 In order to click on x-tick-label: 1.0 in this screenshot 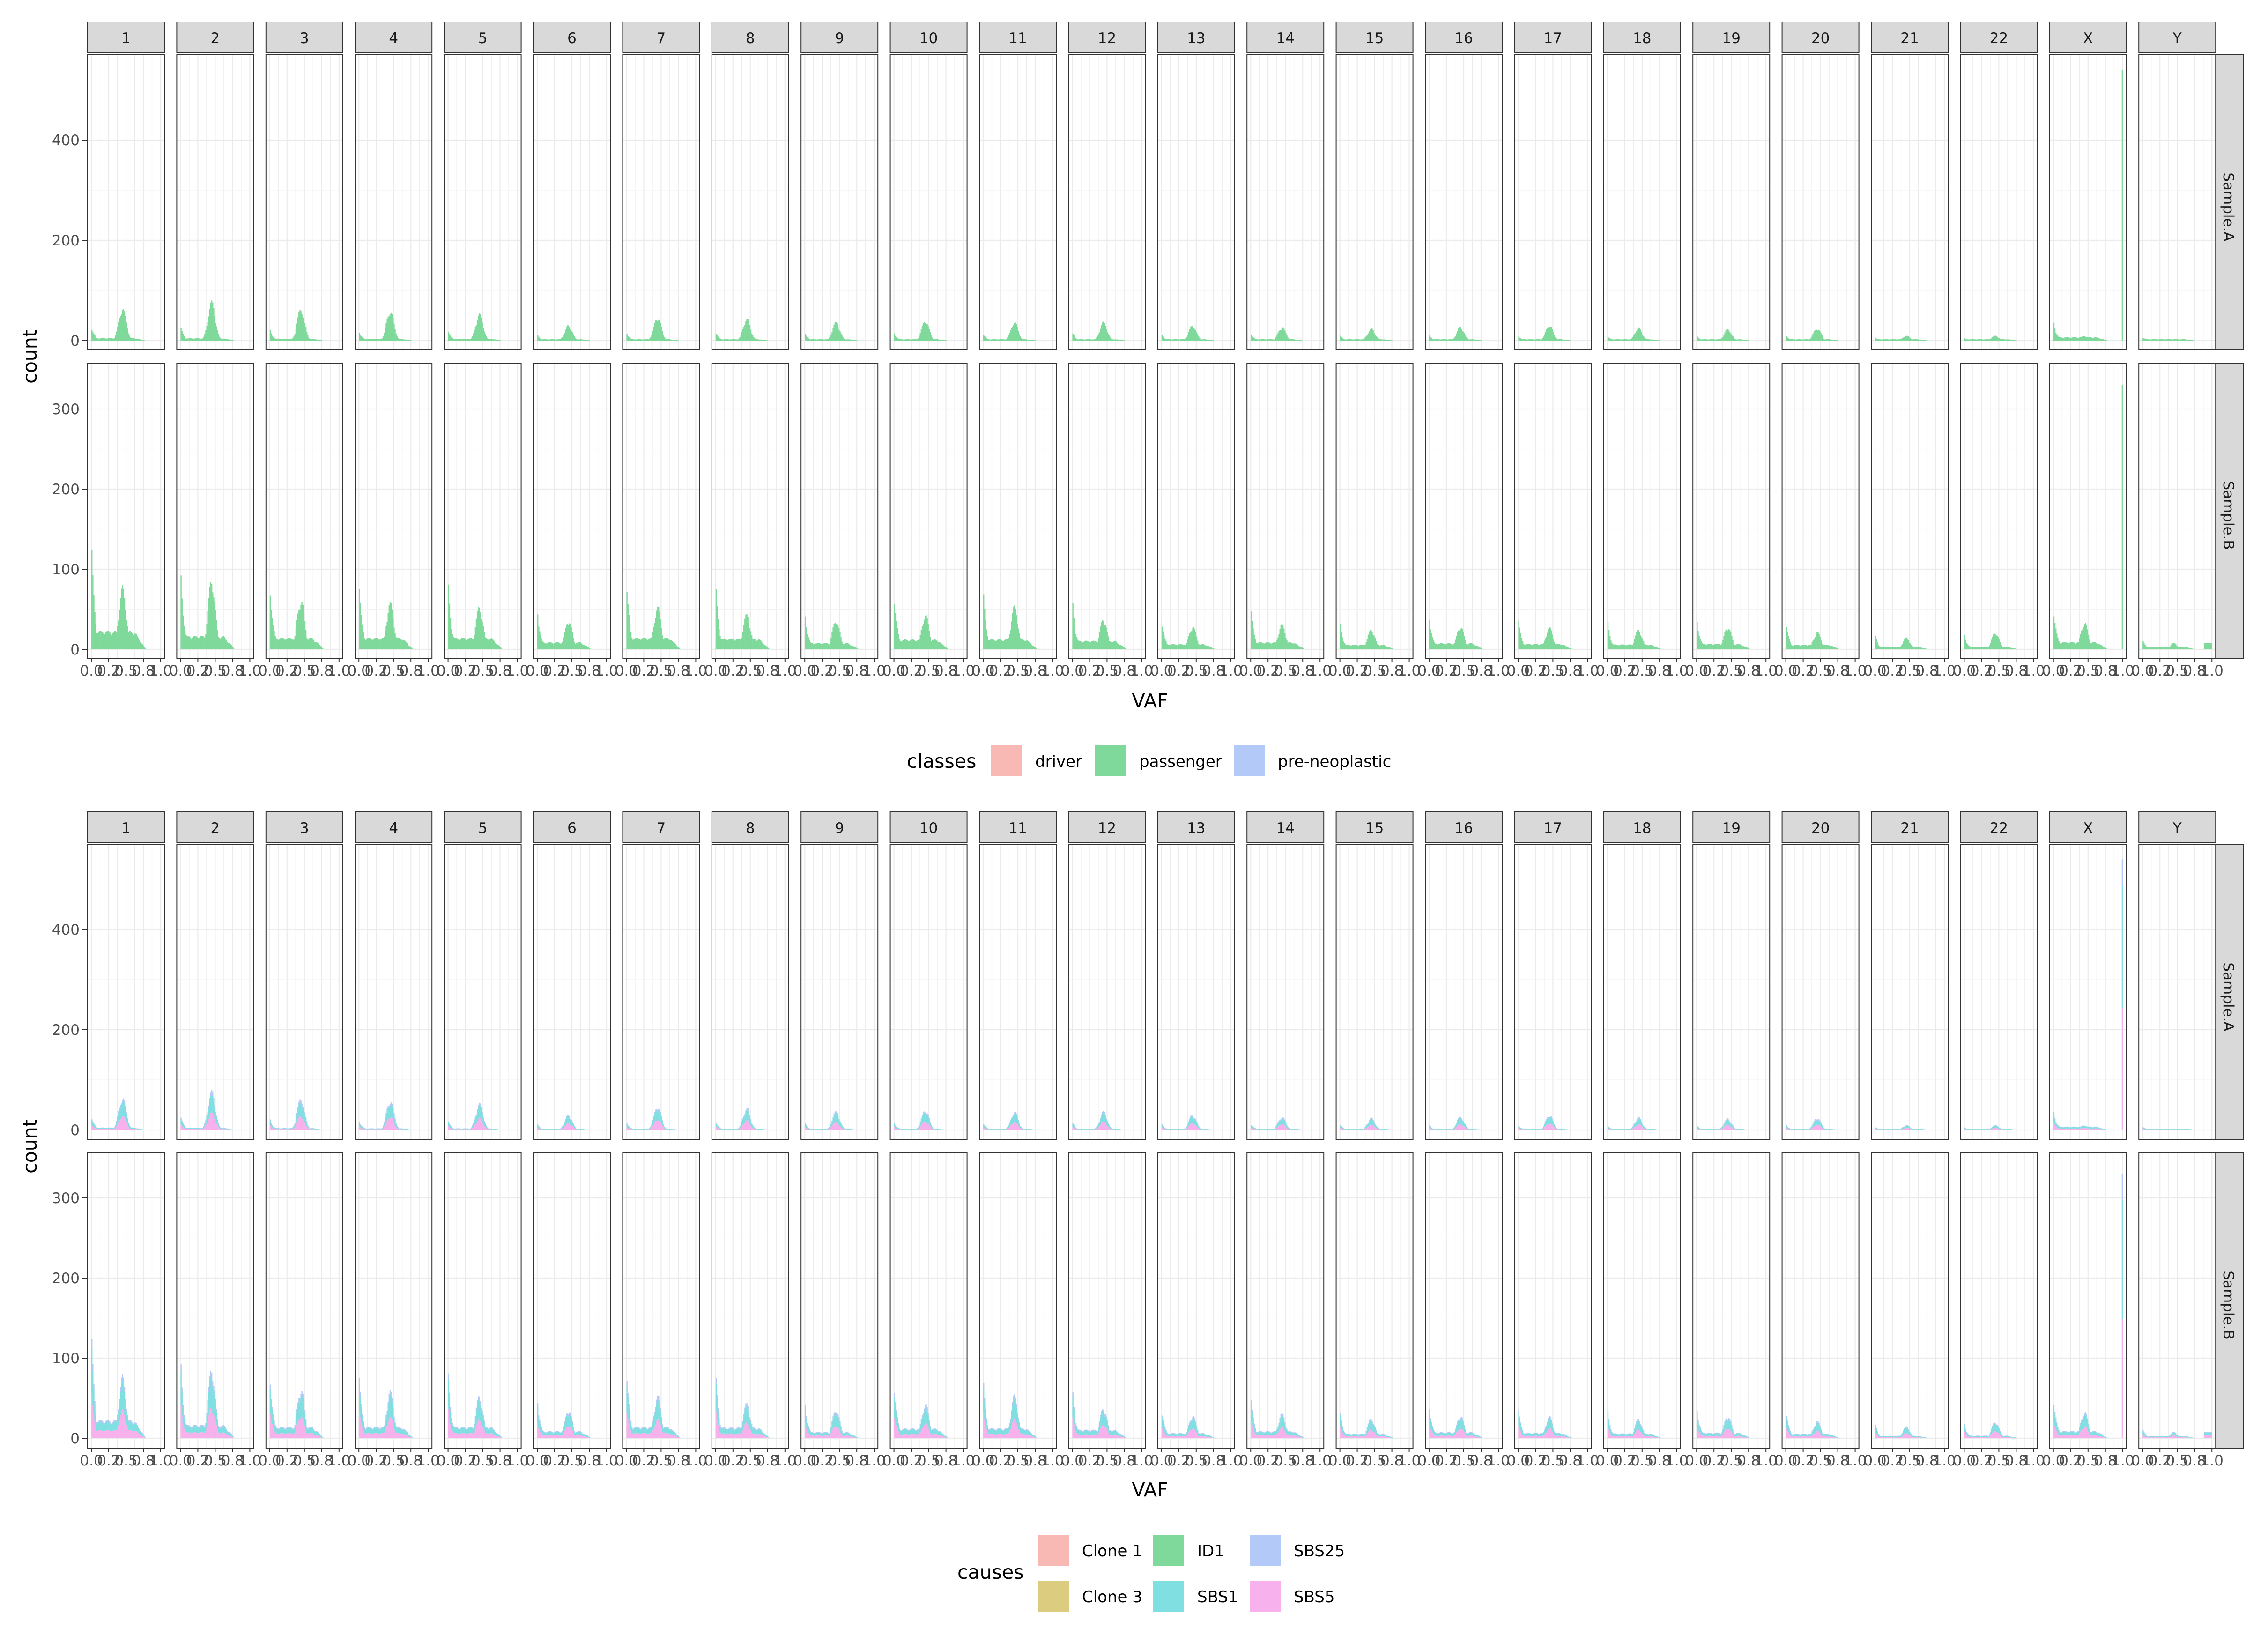, I will do `click(1498, 670)`.